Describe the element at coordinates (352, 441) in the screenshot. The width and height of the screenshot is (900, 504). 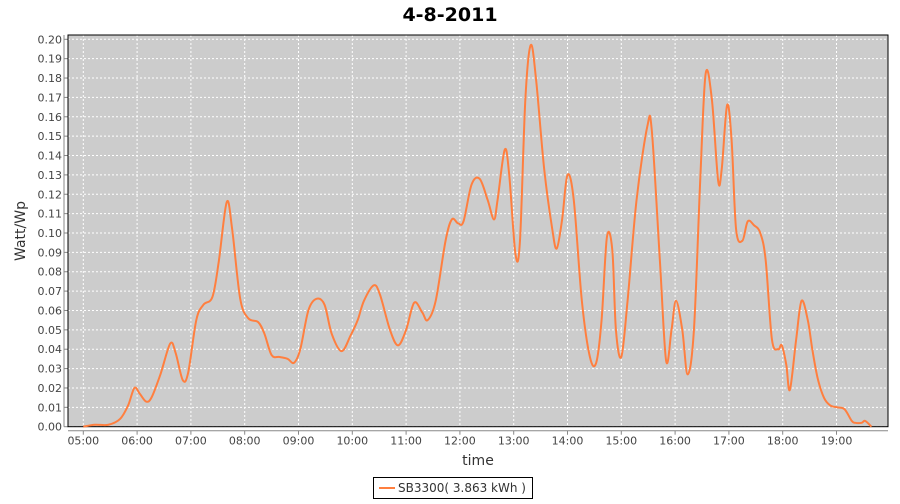
I see `x-tick-label: 10:00` at that location.